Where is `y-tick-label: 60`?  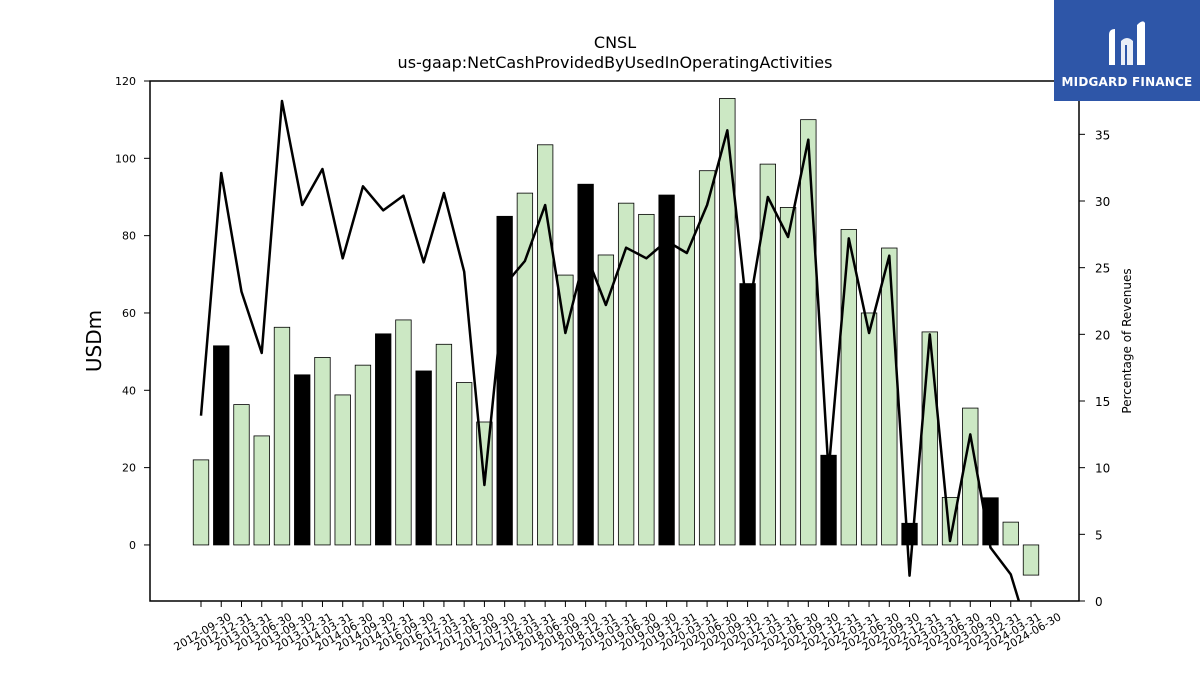
y-tick-label: 60 is located at coordinates (129, 313).